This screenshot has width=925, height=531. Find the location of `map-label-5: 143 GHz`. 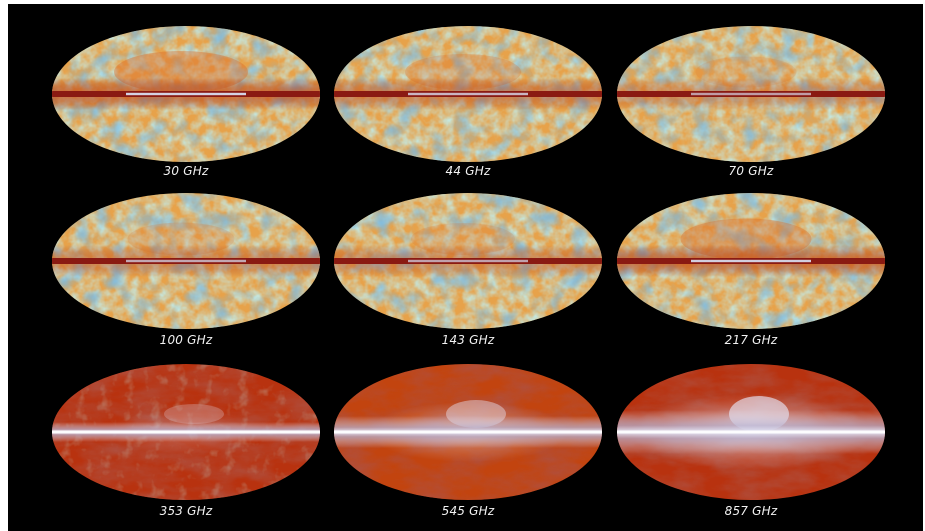

map-label-5: 143 GHz is located at coordinates (468, 340).